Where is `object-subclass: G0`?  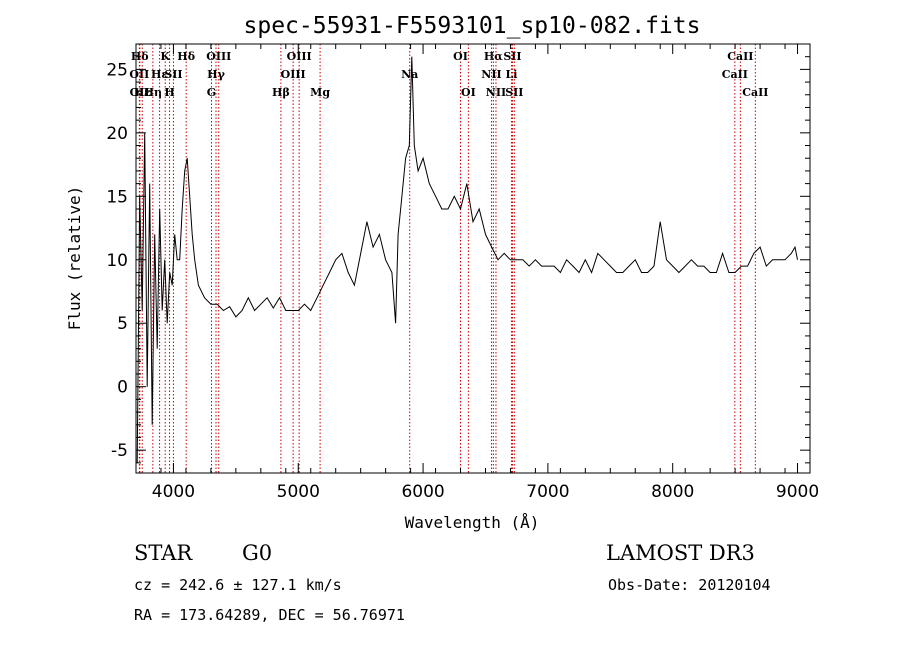 object-subclass: G0 is located at coordinates (257, 553).